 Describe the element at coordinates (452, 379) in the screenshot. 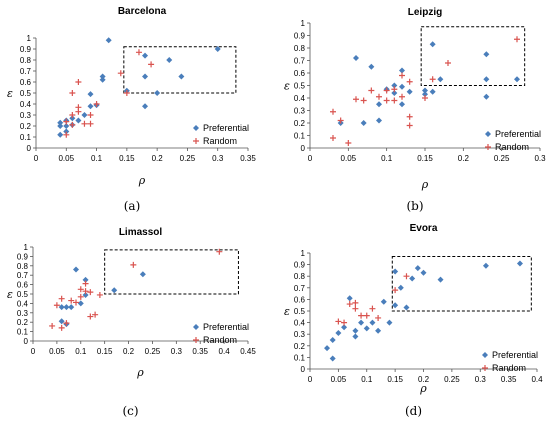

I see `x-tick-label: 0.25` at that location.